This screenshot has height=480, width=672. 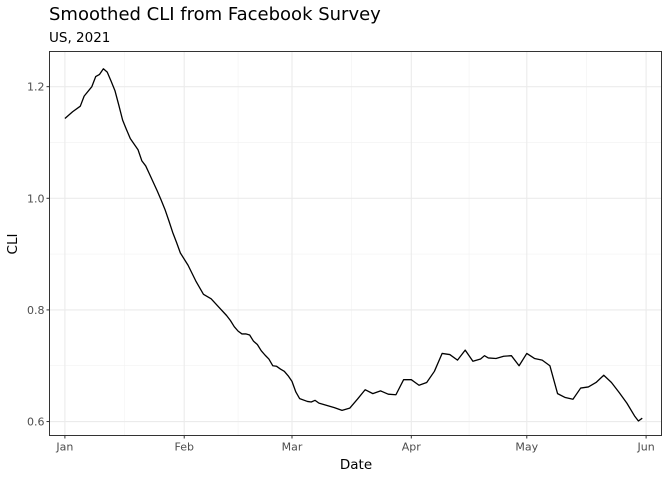 I want to click on x-tick-label: Apr, so click(x=412, y=447).